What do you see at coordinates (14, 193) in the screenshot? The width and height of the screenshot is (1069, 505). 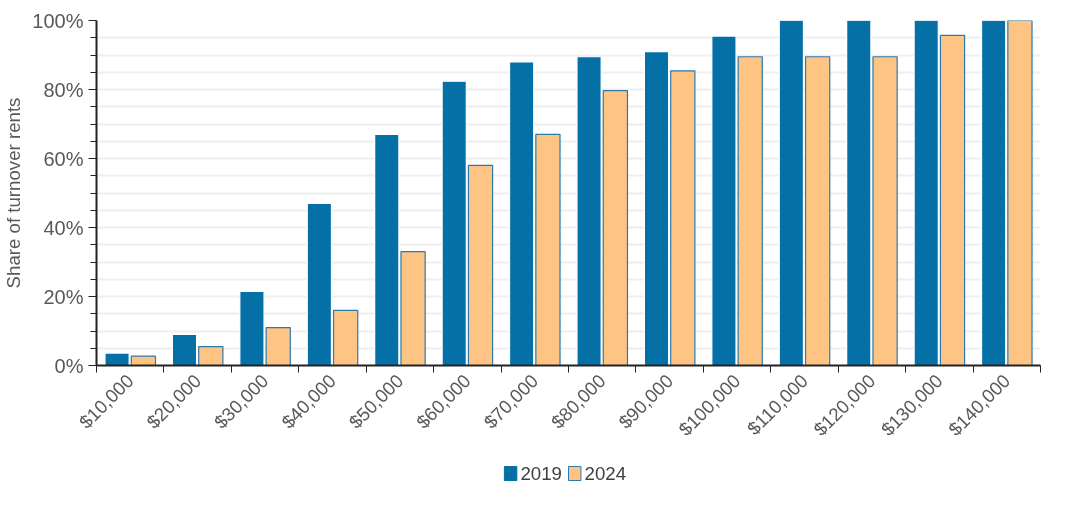 I see `y-axis-title: Share of turnover rents` at bounding box center [14, 193].